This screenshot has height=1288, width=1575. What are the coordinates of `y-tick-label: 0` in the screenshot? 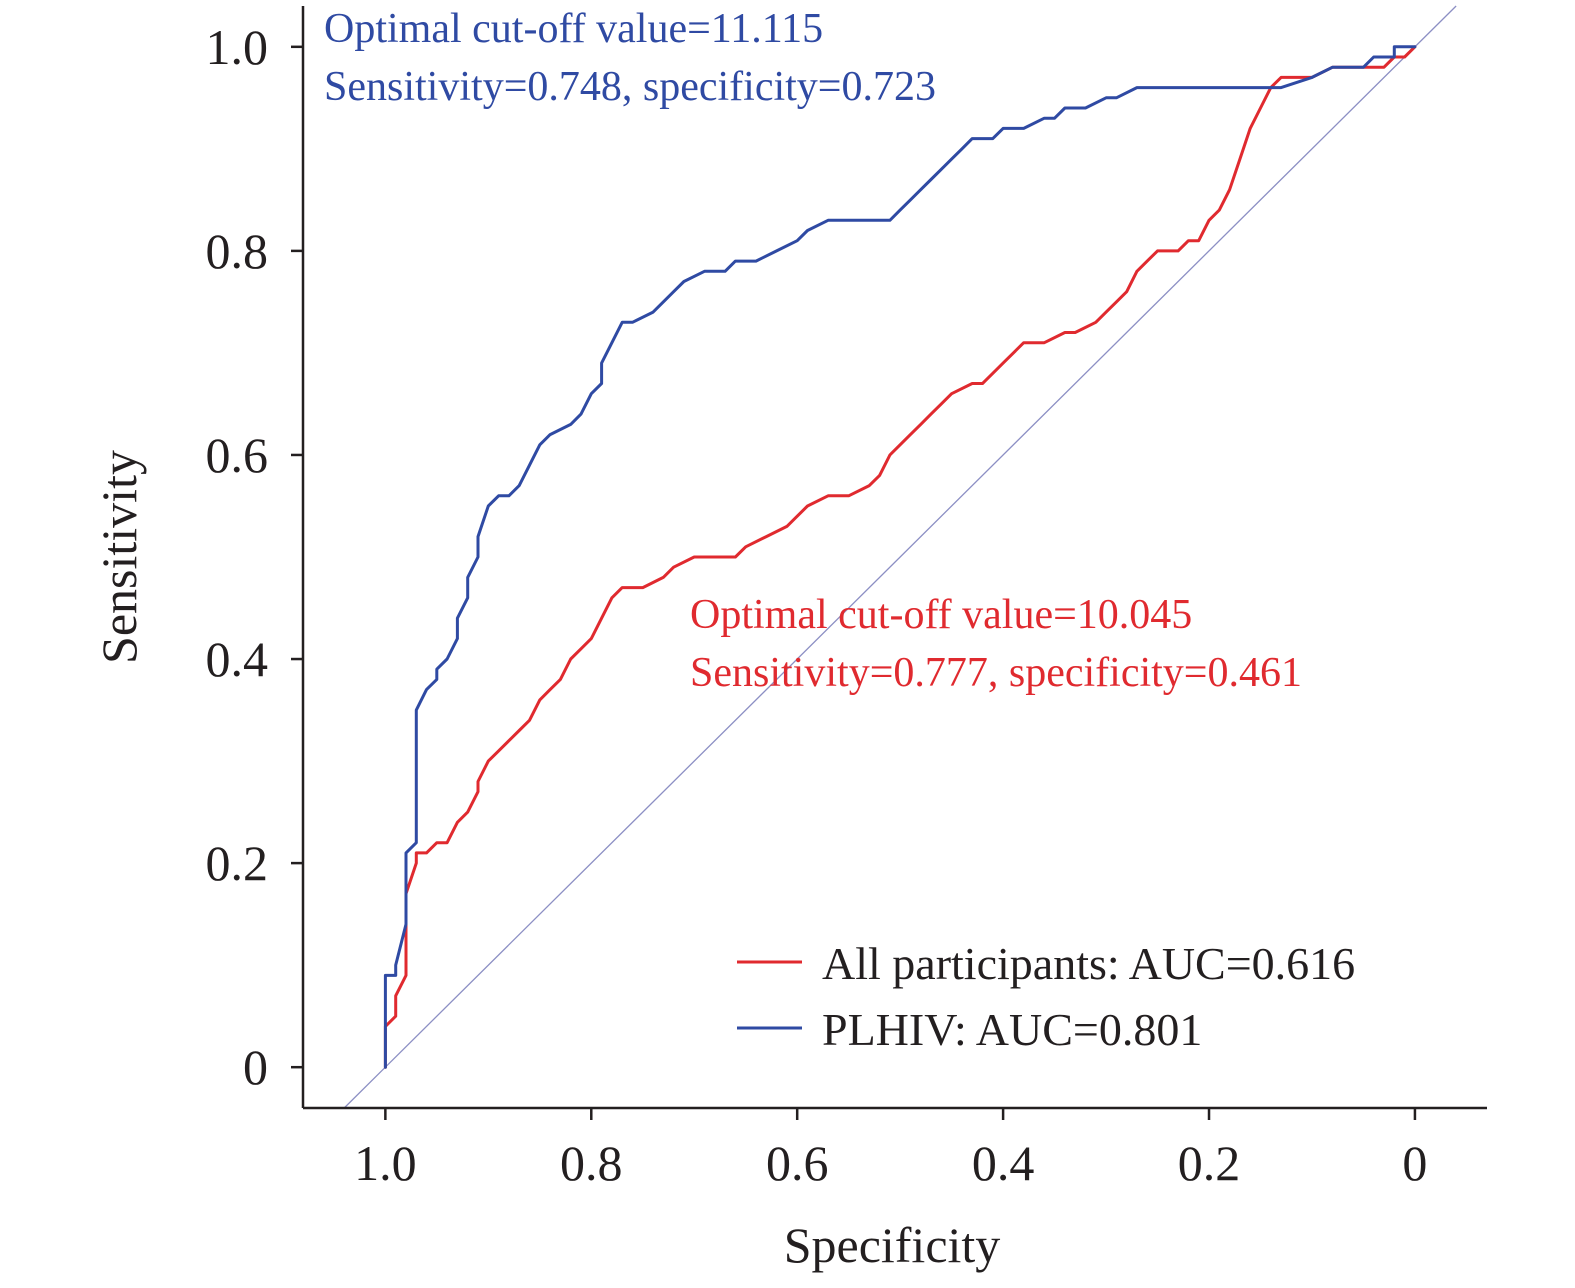 It's located at (255, 1067).